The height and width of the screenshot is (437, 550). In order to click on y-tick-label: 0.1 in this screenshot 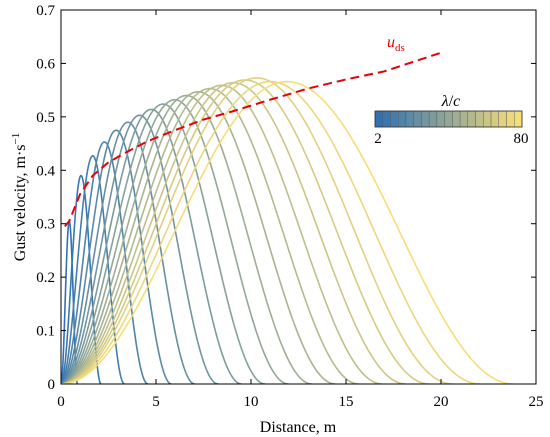, I will do `click(45, 332)`.